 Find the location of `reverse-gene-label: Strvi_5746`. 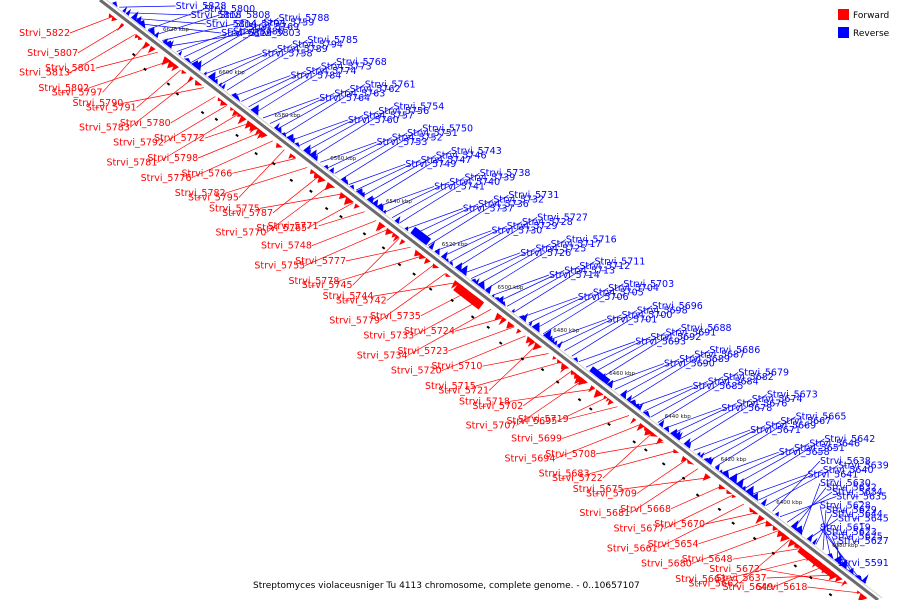

reverse-gene-label: Strvi_5746 is located at coordinates (461, 155).